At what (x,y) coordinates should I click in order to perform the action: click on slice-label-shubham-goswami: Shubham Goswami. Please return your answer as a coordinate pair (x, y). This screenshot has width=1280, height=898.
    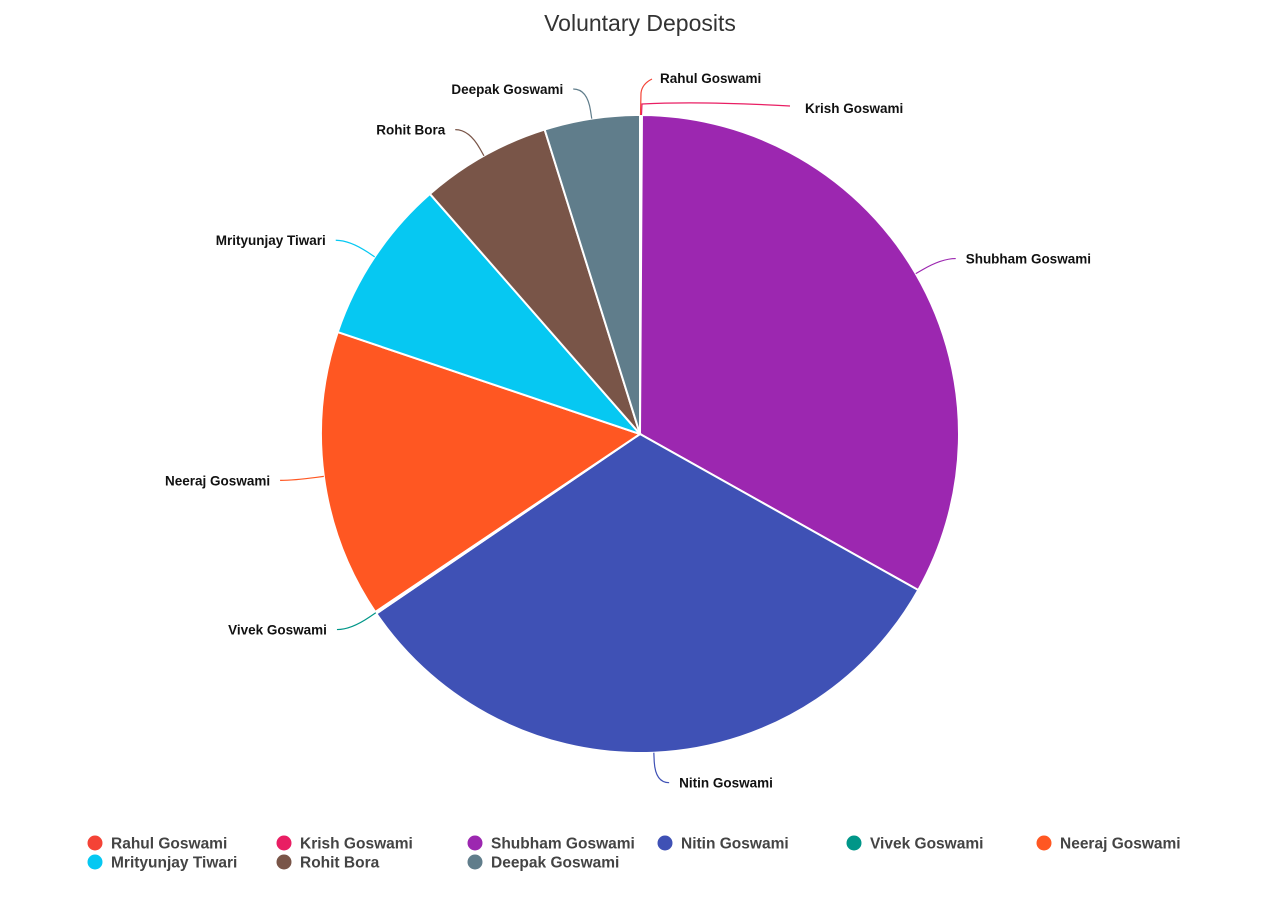
    Looking at the image, I should click on (1028, 259).